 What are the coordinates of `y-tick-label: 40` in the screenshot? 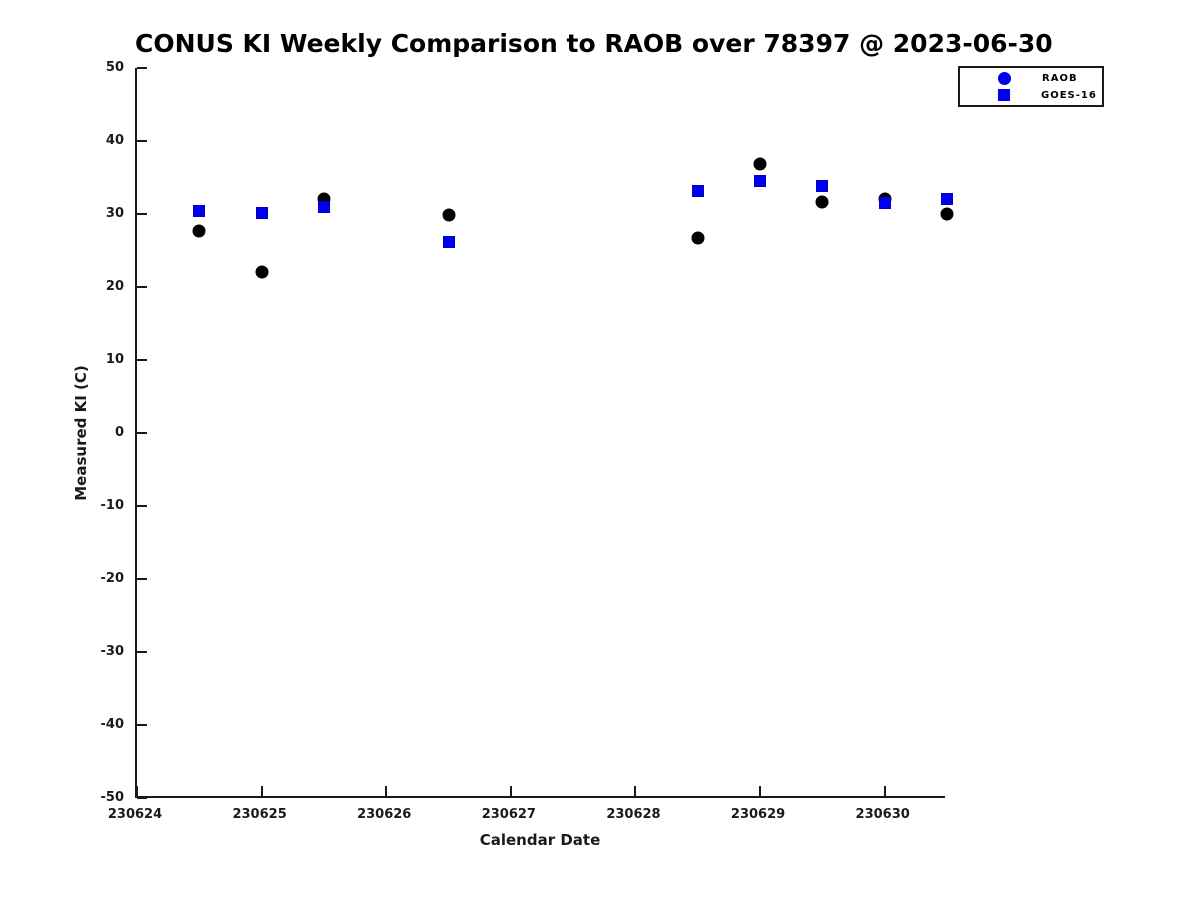 It's located at (114, 140).